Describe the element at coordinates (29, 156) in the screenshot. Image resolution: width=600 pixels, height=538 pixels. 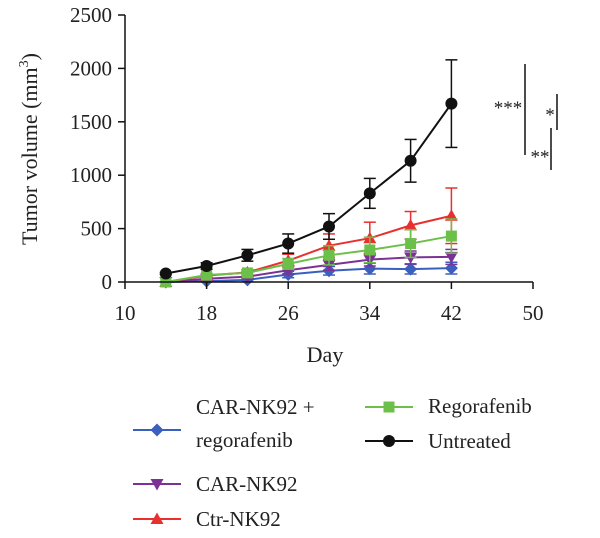
I see `y-axis-title-main: Tumor volume (mm` at that location.